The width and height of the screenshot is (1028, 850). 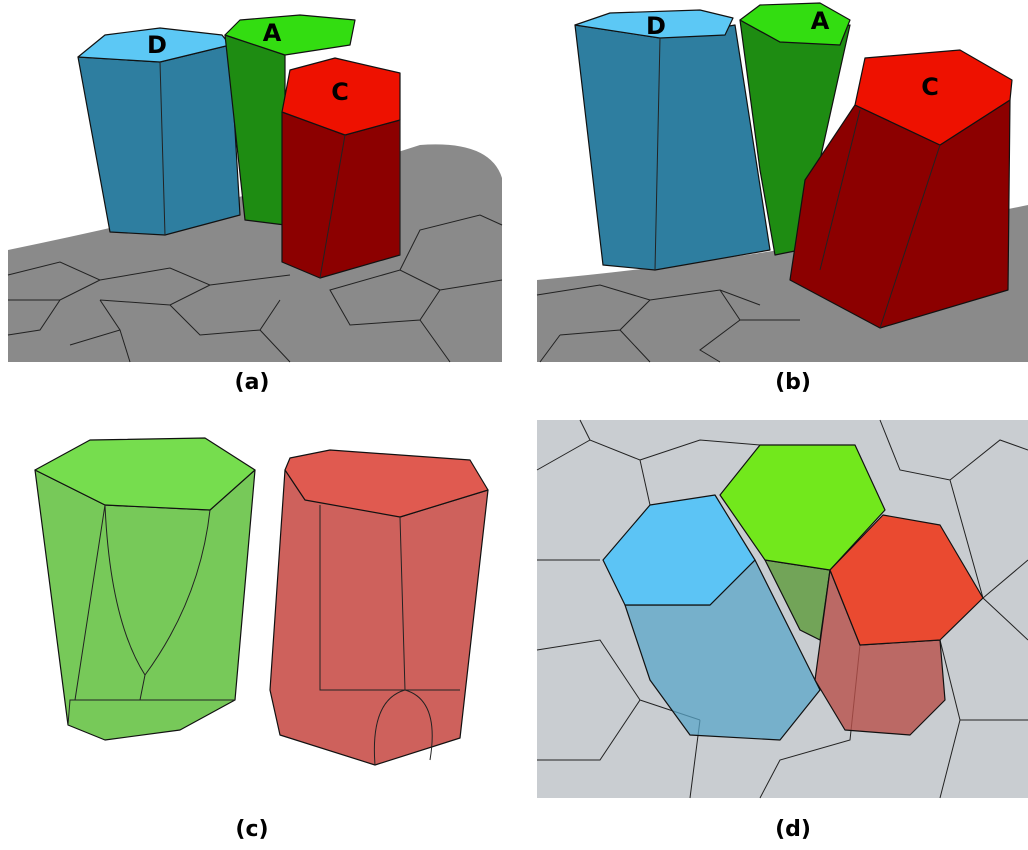 What do you see at coordinates (151, 615) in the screenshot?
I see `green-cell-edges` at bounding box center [151, 615].